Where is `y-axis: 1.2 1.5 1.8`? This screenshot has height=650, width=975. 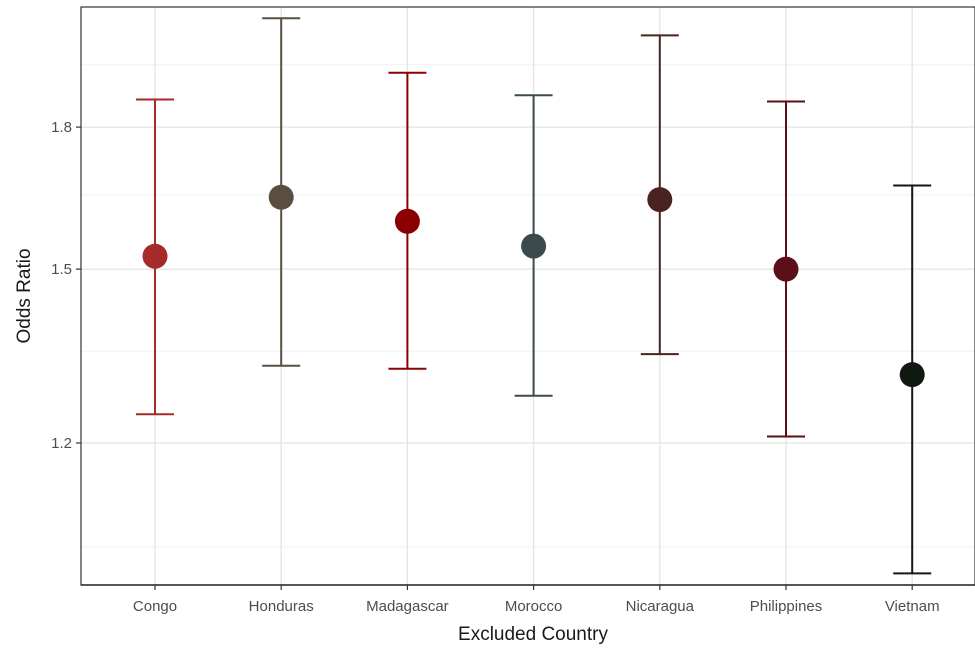
y-axis: 1.2 1.5 1.8 is located at coordinates (66, 285).